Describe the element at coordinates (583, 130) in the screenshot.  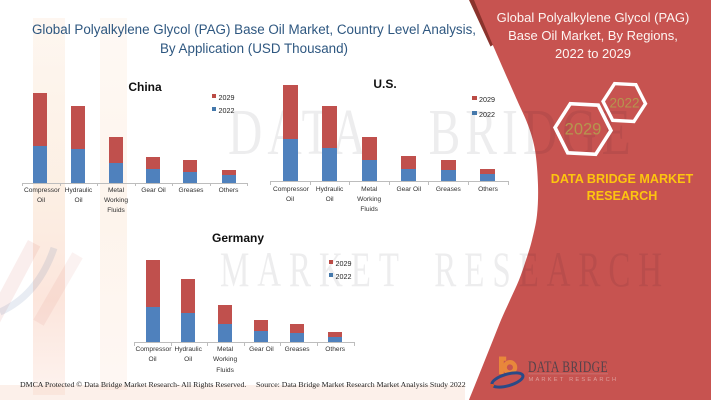
I see `svg-text: 2029` at that location.